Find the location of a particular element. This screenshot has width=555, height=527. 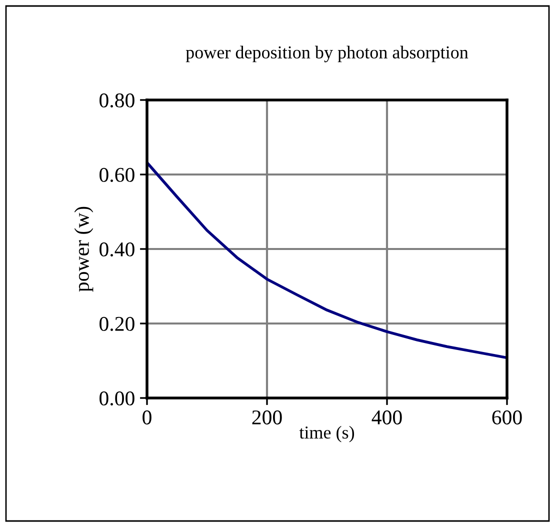

x-tick-label: 200 is located at coordinates (267, 417).